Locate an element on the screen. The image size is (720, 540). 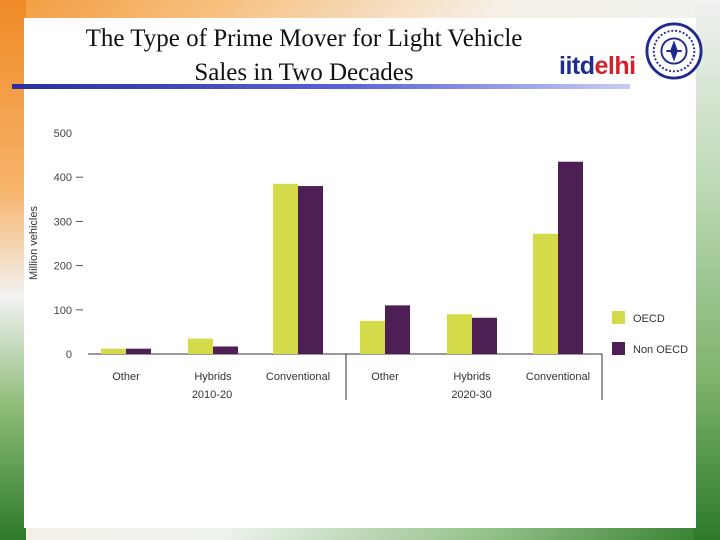
flag-edge-right is located at coordinates (707, 270).